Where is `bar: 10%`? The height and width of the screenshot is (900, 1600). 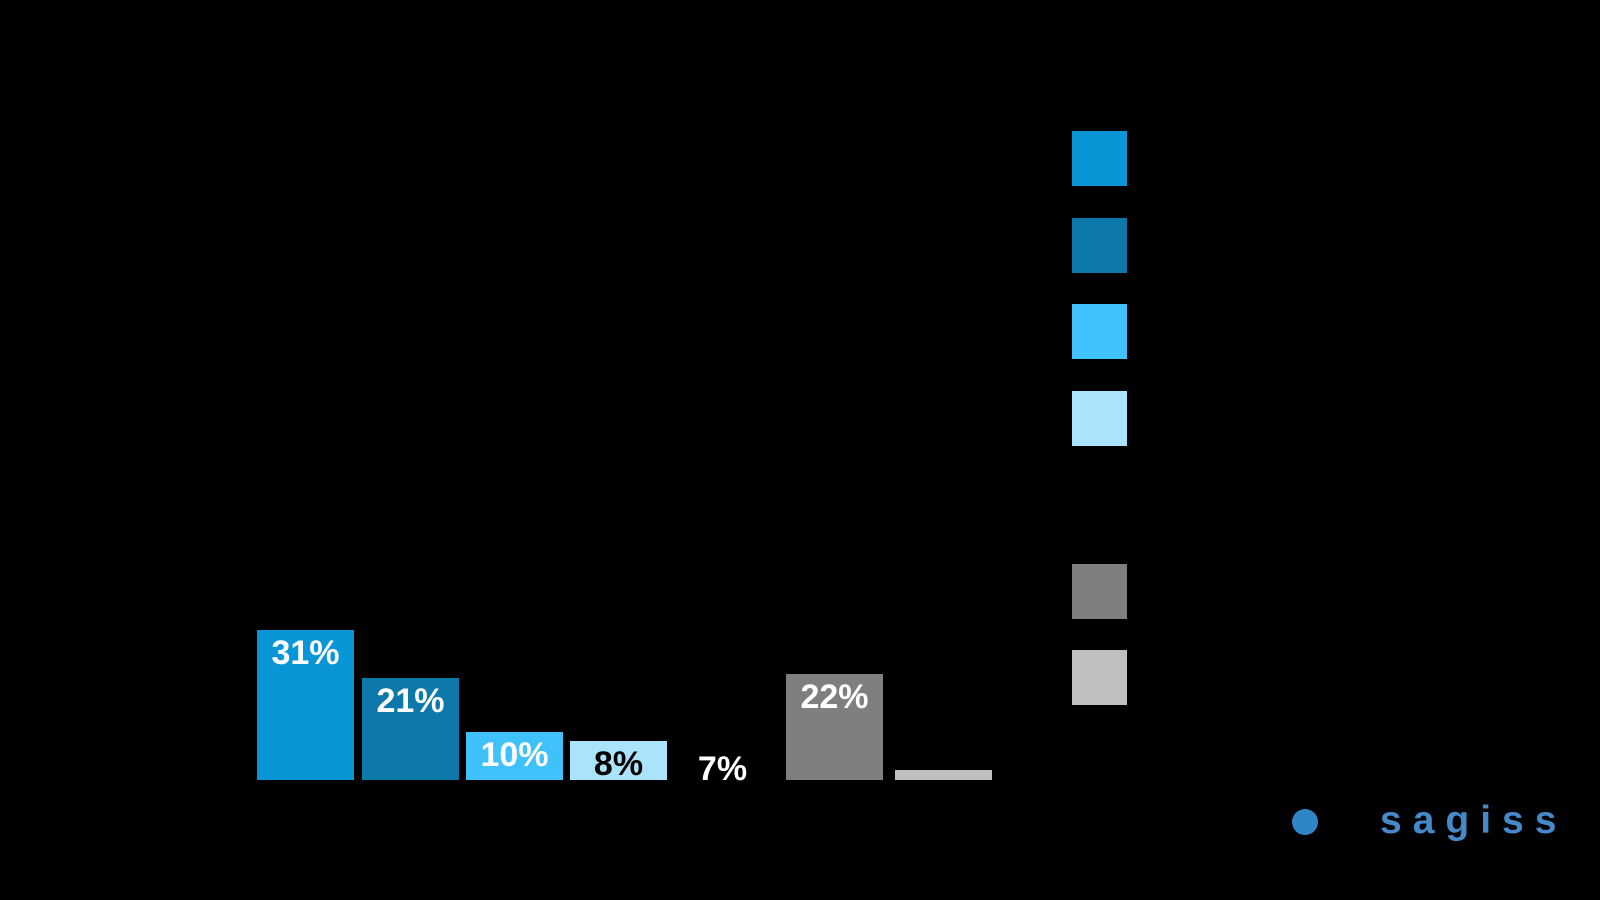
bar: 10% is located at coordinates (514, 756).